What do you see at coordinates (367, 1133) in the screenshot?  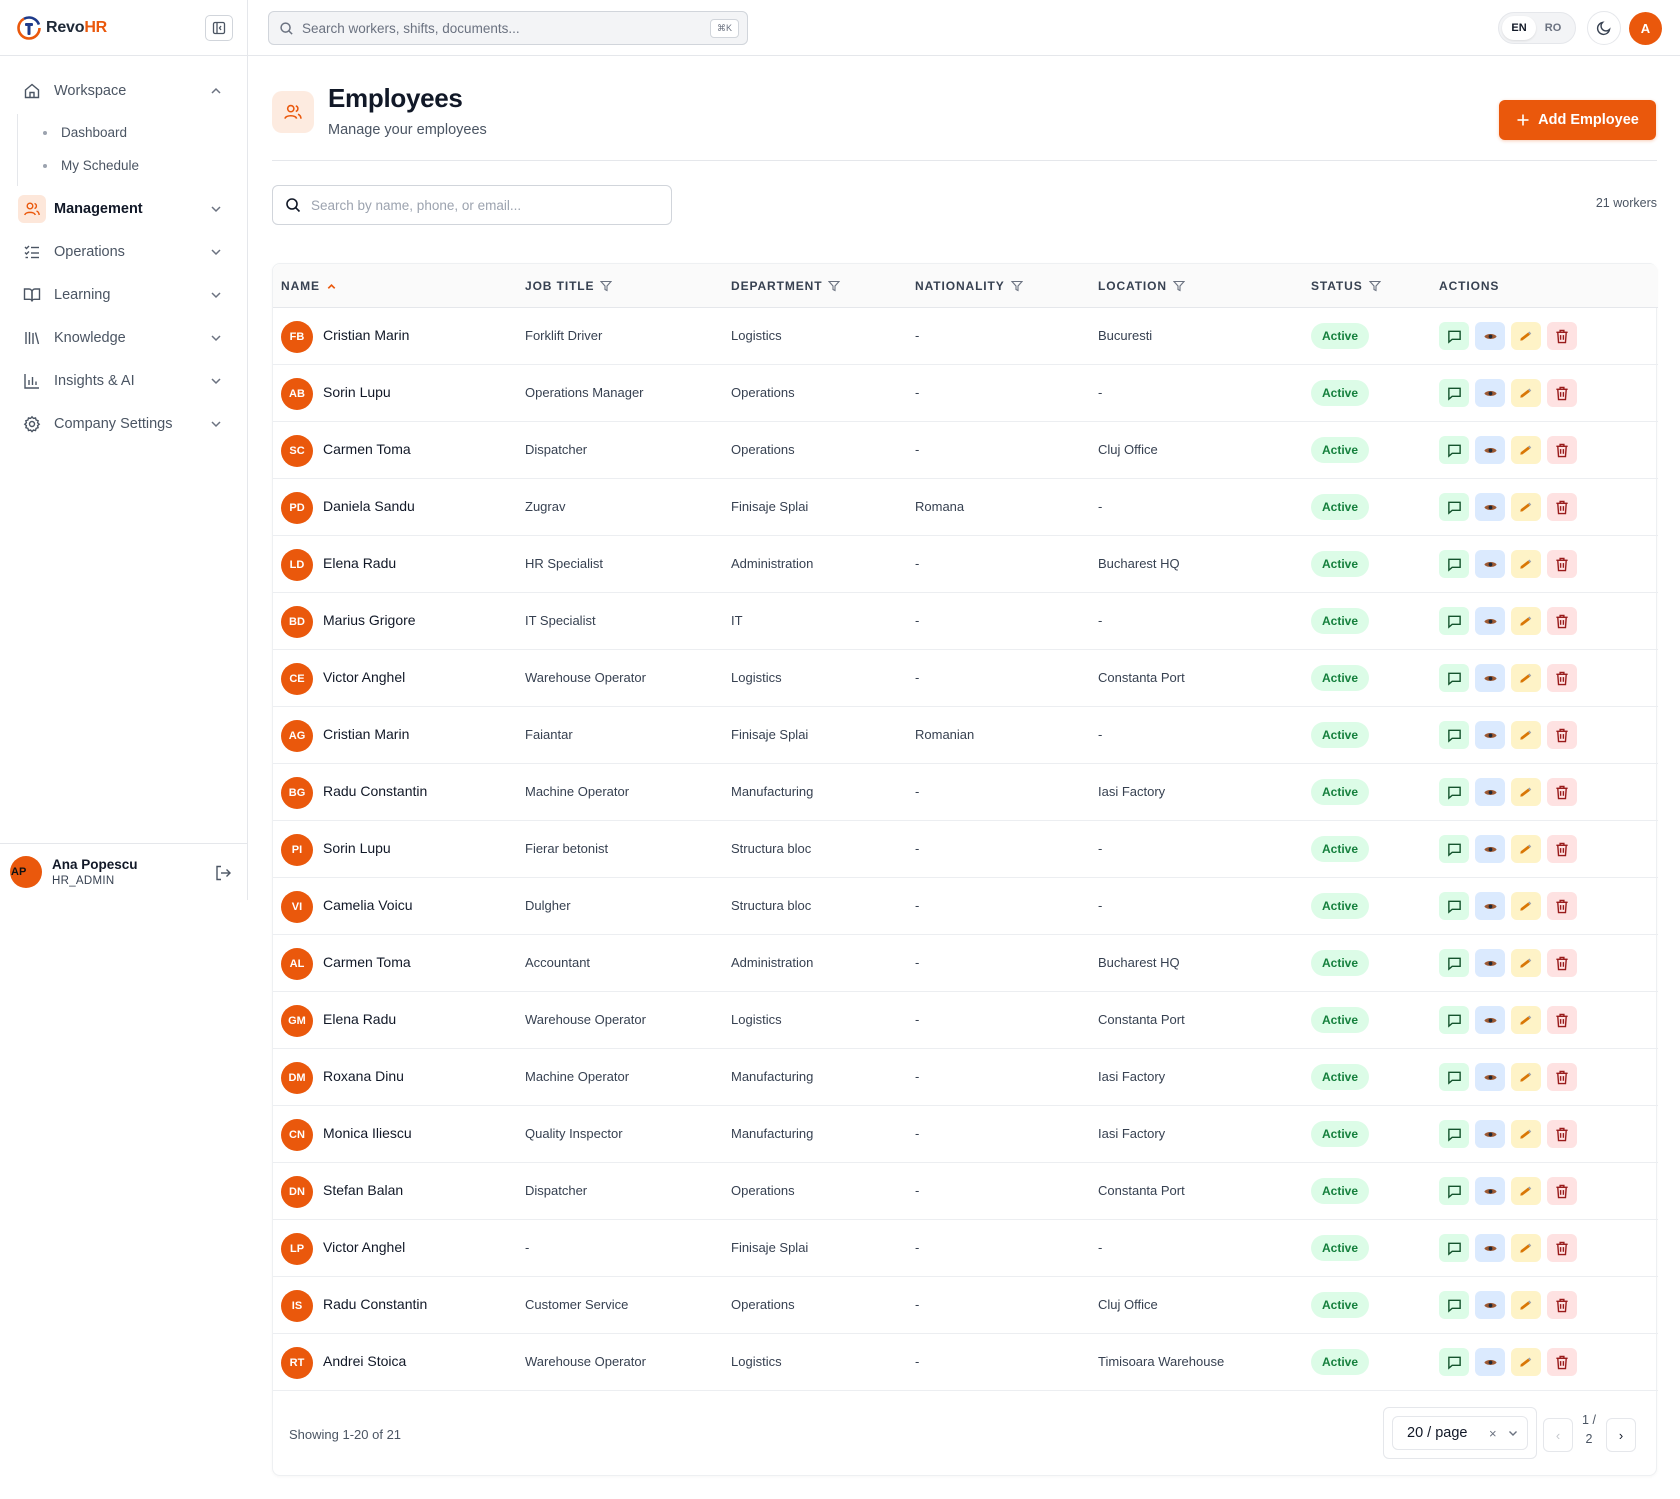 I see `employee-name: Monica Iliescu` at bounding box center [367, 1133].